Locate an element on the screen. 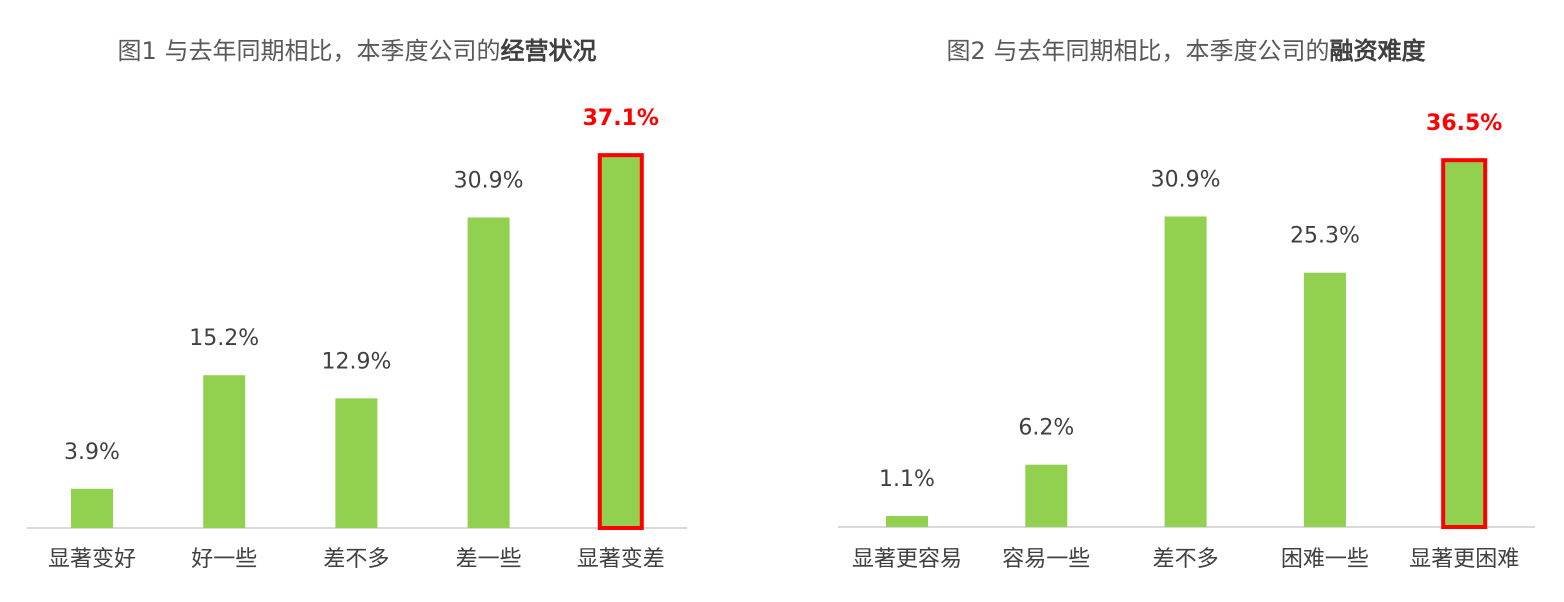 Image resolution: width=1564 pixels, height=602 pixels. value-label: 25.3% is located at coordinates (1325, 236).